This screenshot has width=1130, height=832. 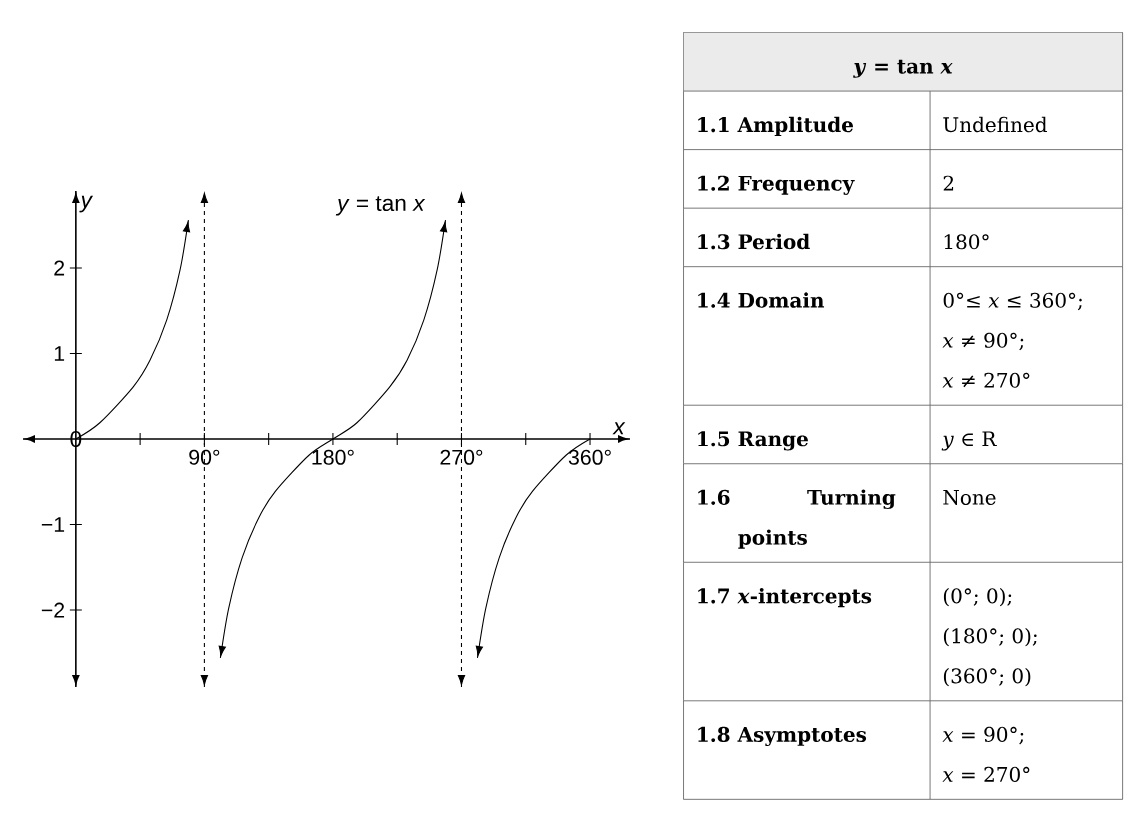 What do you see at coordinates (53, 524) in the screenshot?
I see `y-tick-label: −1` at bounding box center [53, 524].